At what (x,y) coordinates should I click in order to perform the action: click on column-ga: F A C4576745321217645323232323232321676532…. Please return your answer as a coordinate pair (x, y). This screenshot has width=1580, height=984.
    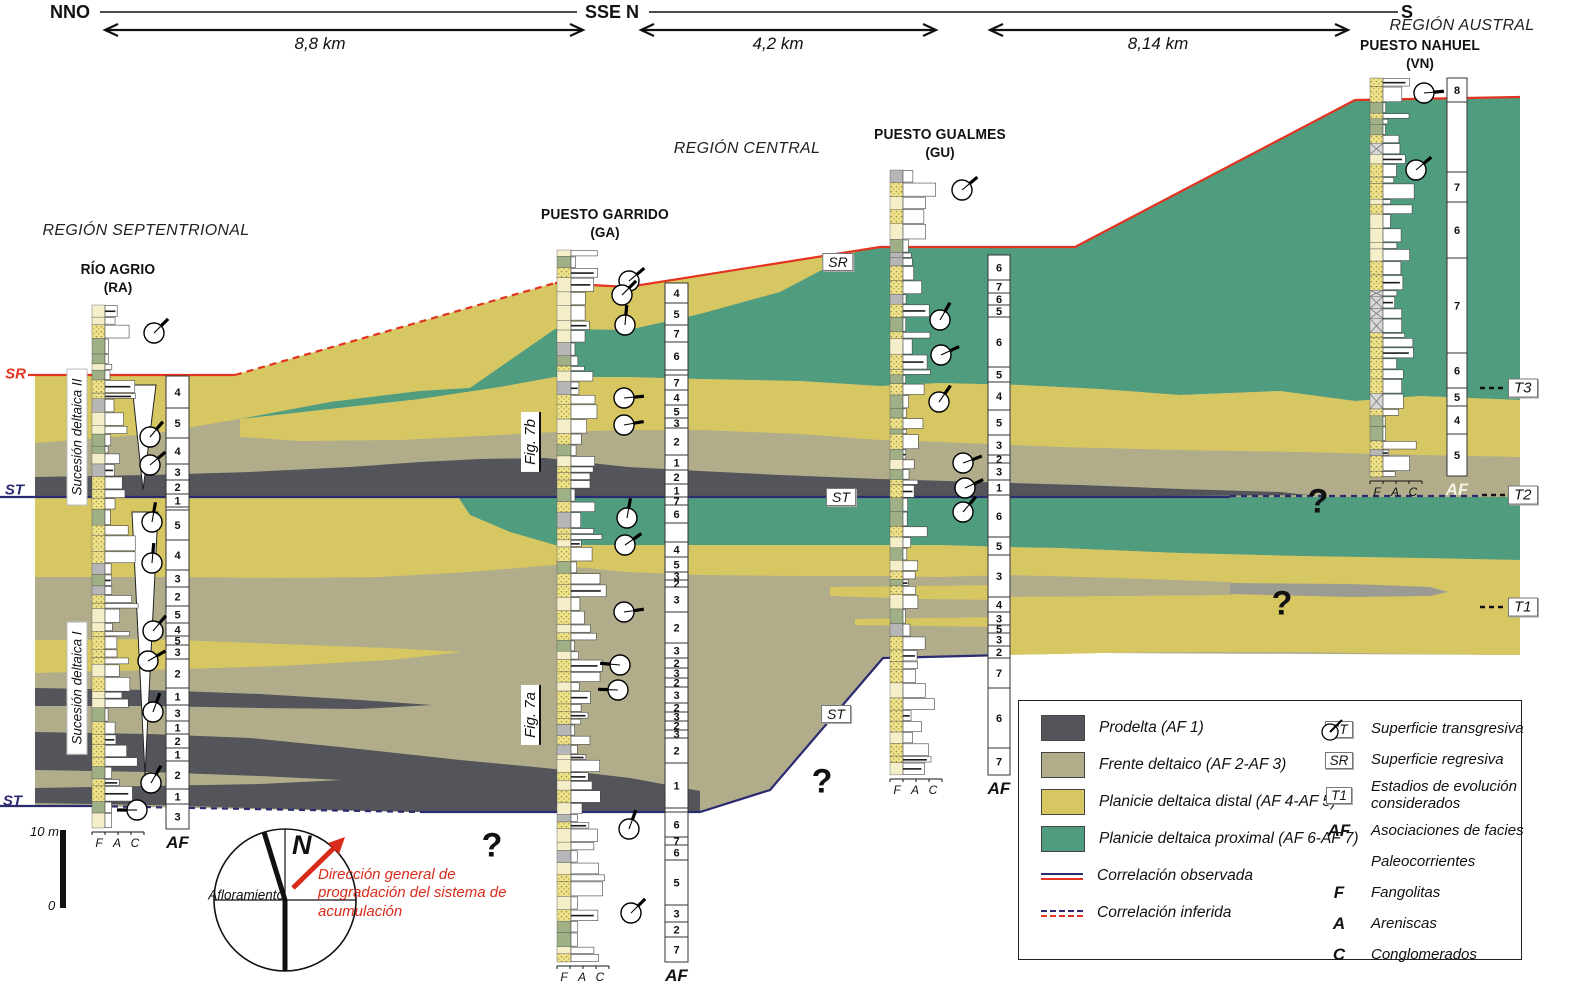
    Looking at the image, I should click on (622, 616).